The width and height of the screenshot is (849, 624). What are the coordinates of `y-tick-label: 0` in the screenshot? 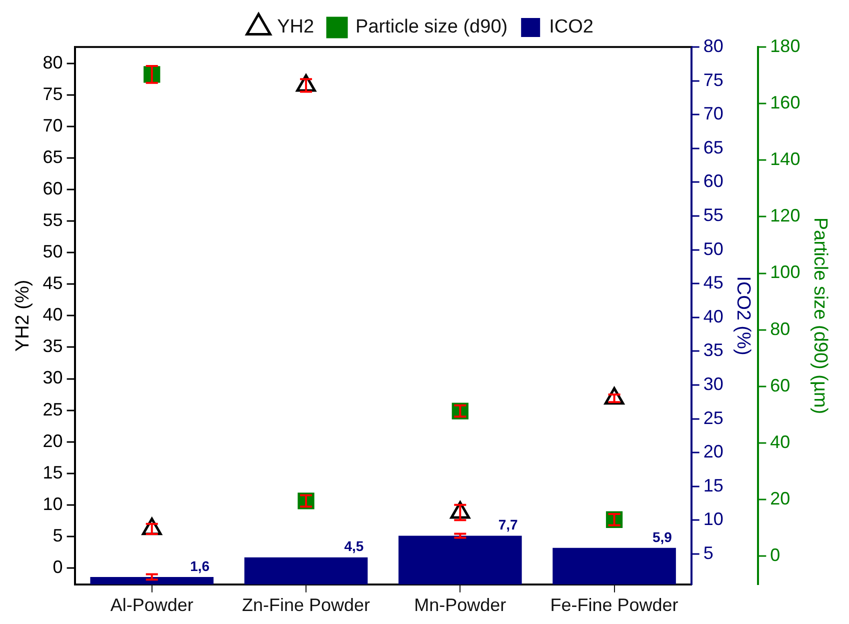 It's located at (57, 566).